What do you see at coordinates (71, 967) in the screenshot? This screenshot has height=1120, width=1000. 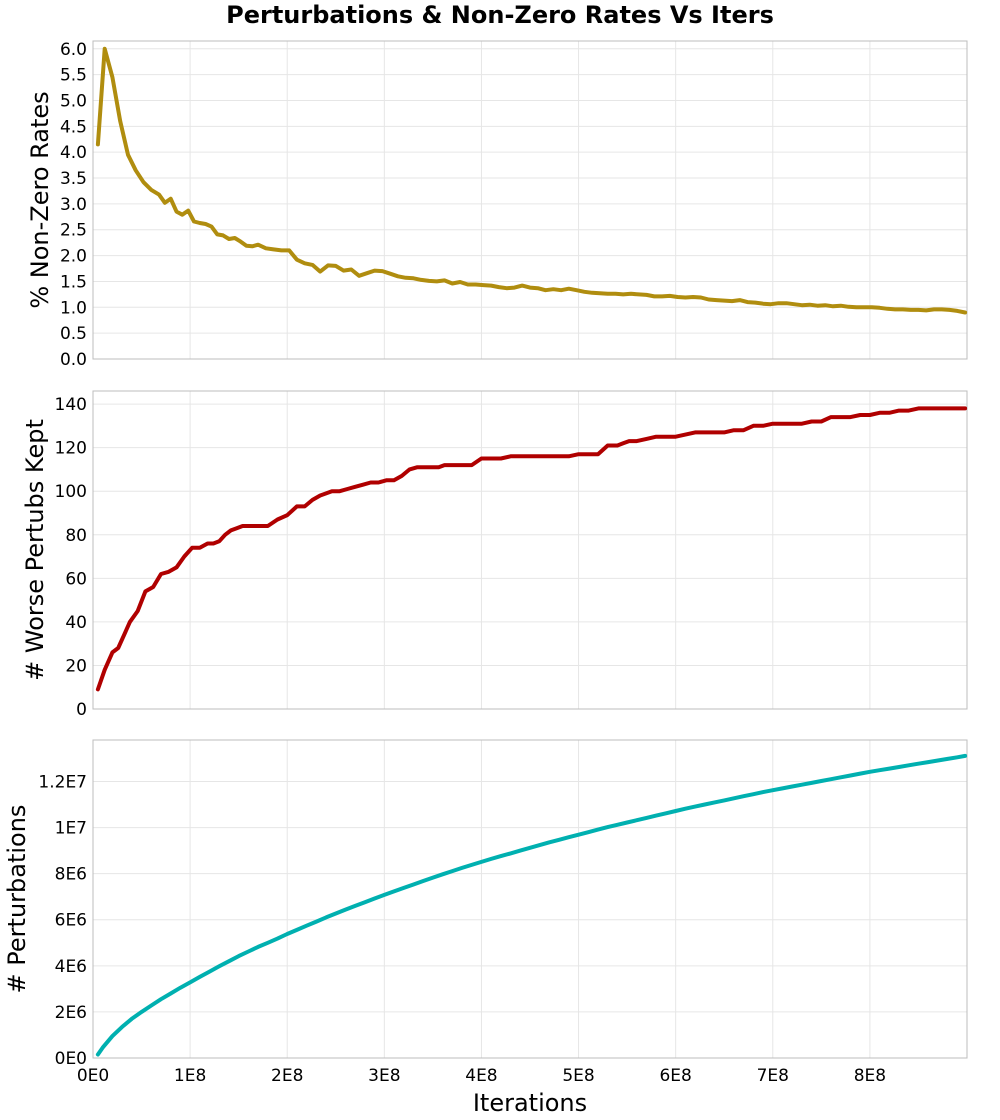 I see `y-tick-label: 4E6` at bounding box center [71, 967].